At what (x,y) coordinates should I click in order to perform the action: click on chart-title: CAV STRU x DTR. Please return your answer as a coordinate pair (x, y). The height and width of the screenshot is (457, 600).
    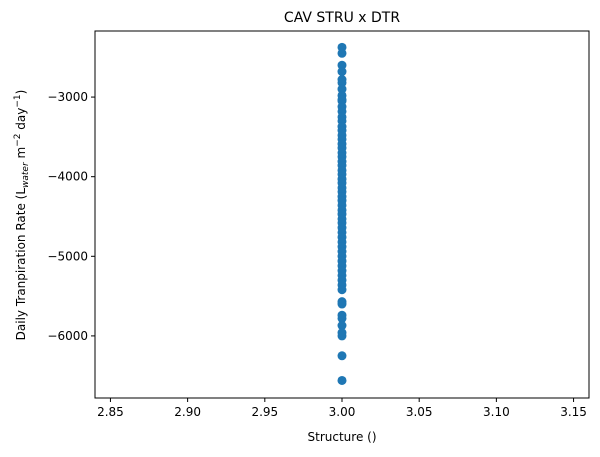
    Looking at the image, I should click on (342, 18).